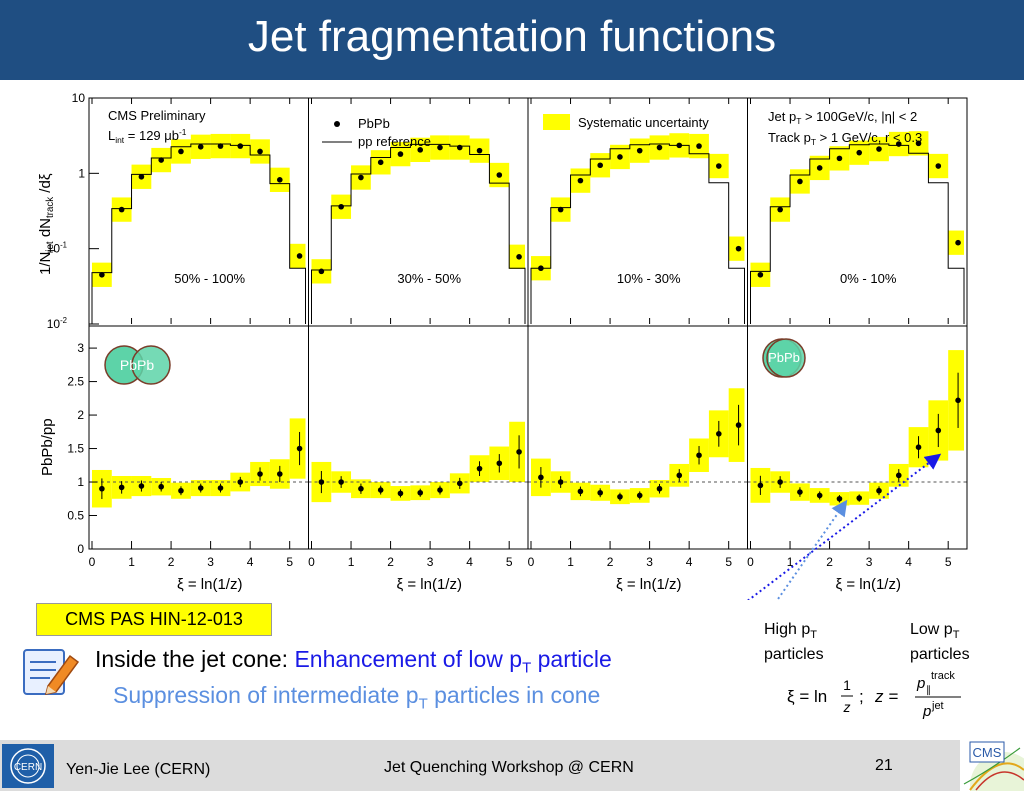 Image resolution: width=1024 pixels, height=796 pixels. What do you see at coordinates (928, 690) in the screenshot?
I see `formula-num-sub: ∥` at bounding box center [928, 690].